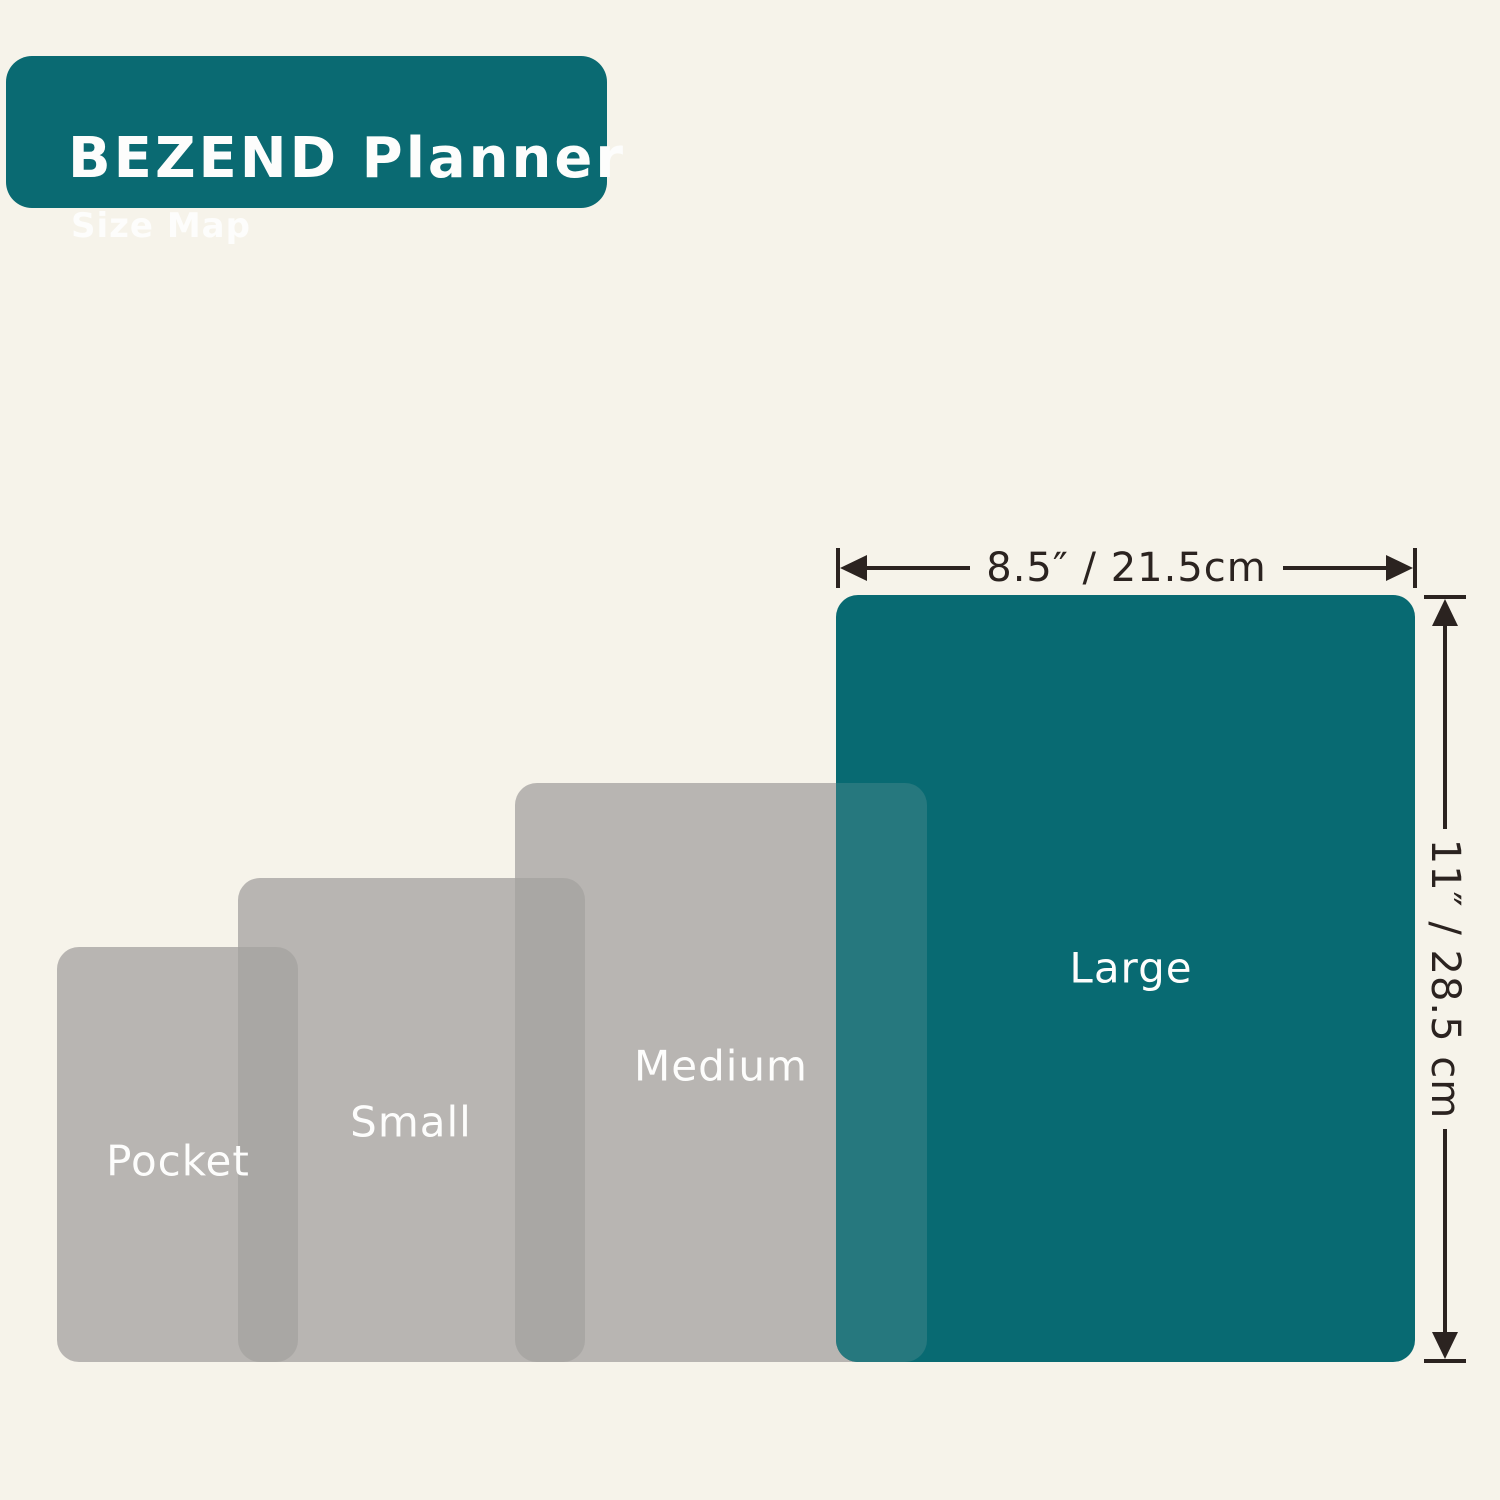  I want to click on arrow-down-icon, so click(1445, 1345).